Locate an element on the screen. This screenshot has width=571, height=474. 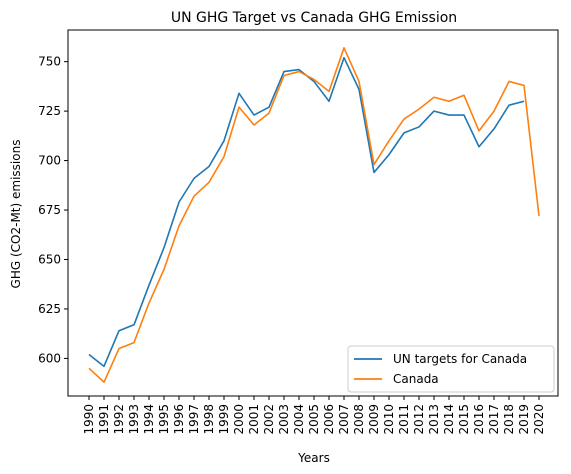
x-tick-label: 2009 is located at coordinates (374, 419).